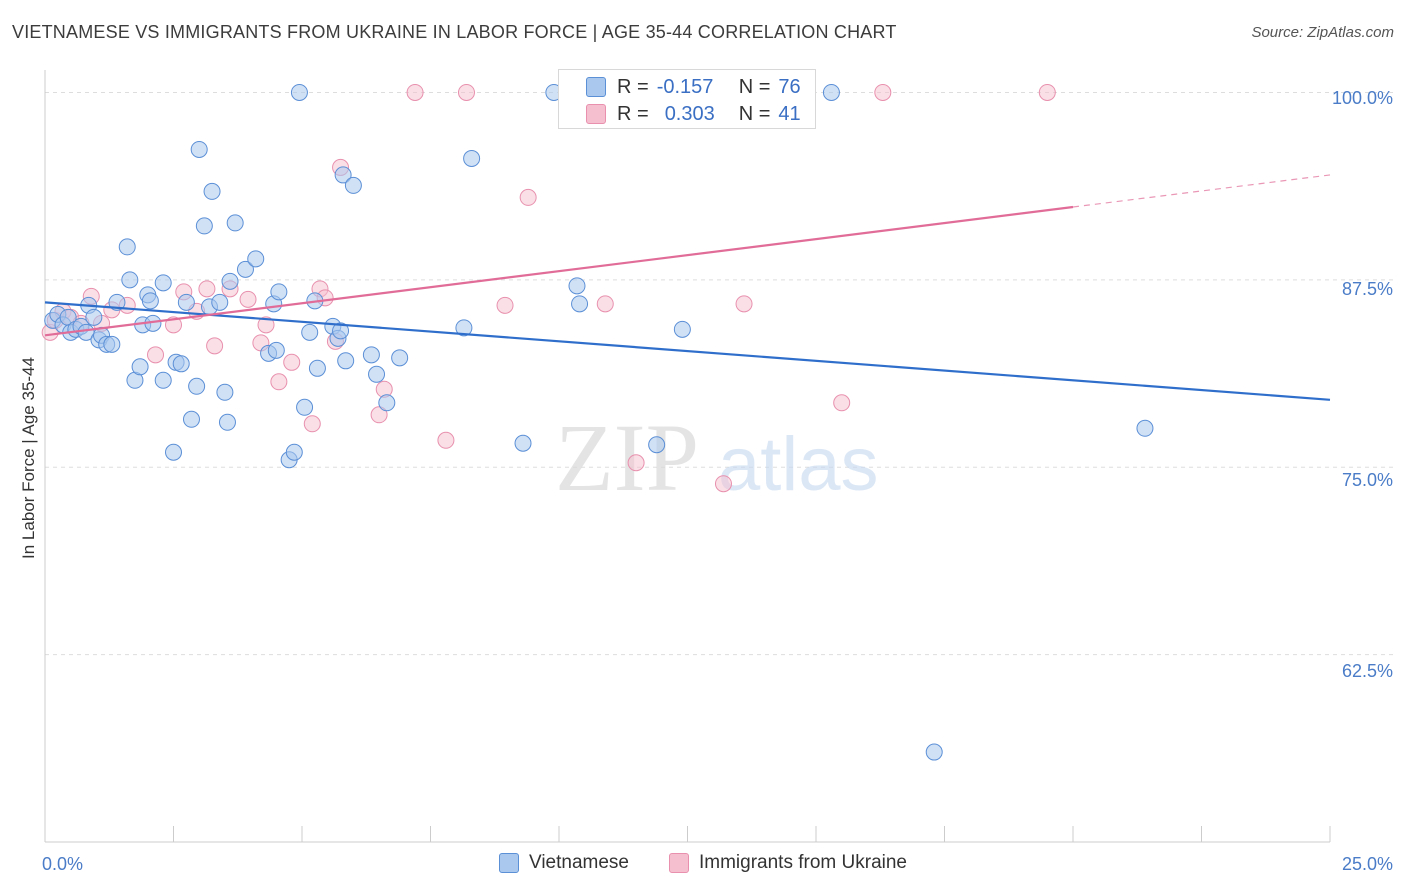  Describe the element at coordinates (559, 271) in the screenshot. I see `ukraine-trend-line` at that location.